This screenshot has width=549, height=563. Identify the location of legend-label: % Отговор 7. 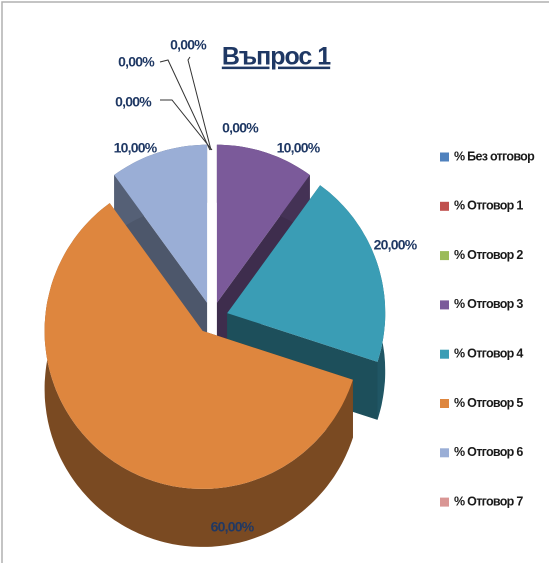
(488, 501).